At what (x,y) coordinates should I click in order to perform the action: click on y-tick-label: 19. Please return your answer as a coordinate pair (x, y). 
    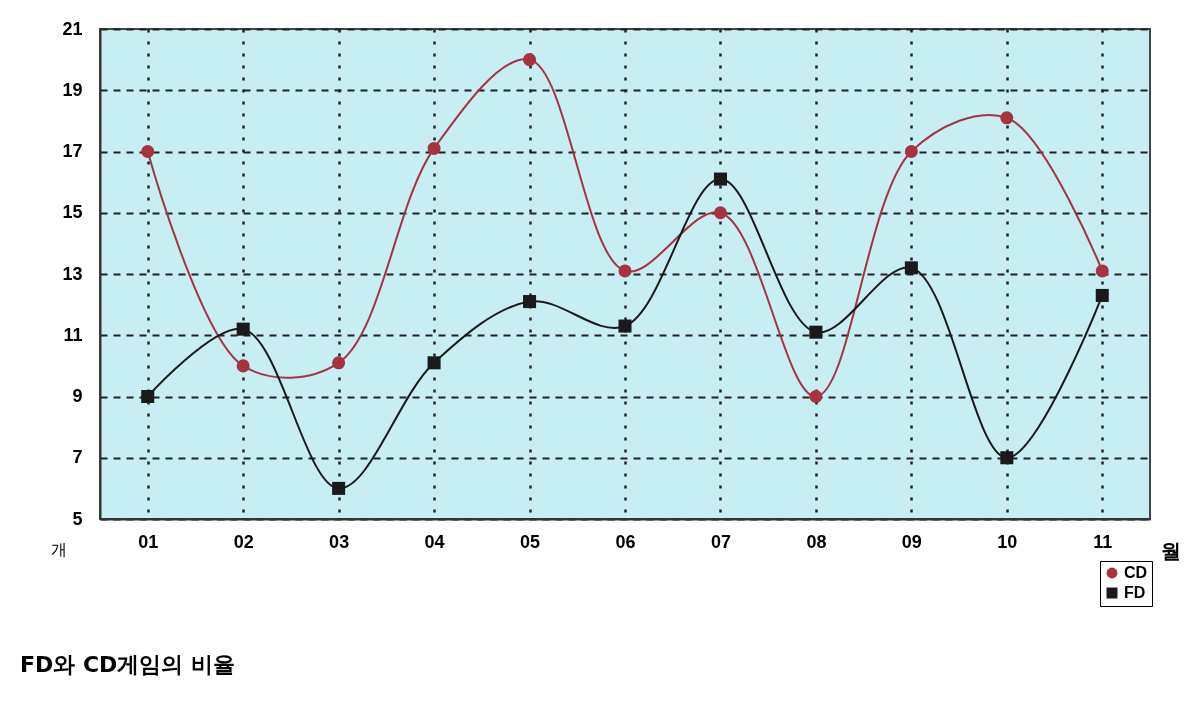
    Looking at the image, I should click on (72, 89).